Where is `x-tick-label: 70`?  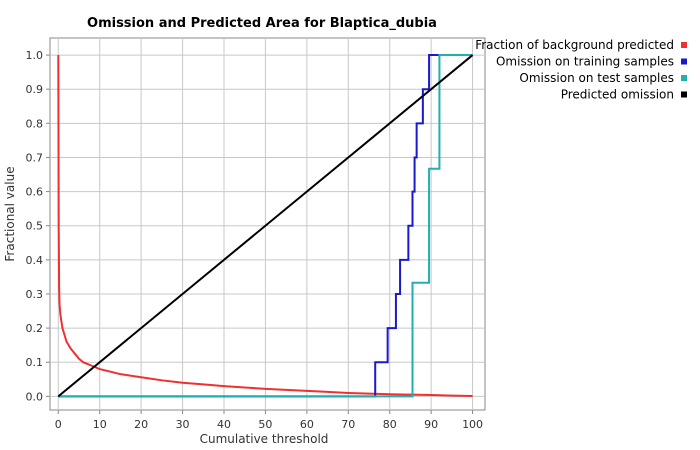 x-tick-label: 70 is located at coordinates (348, 424).